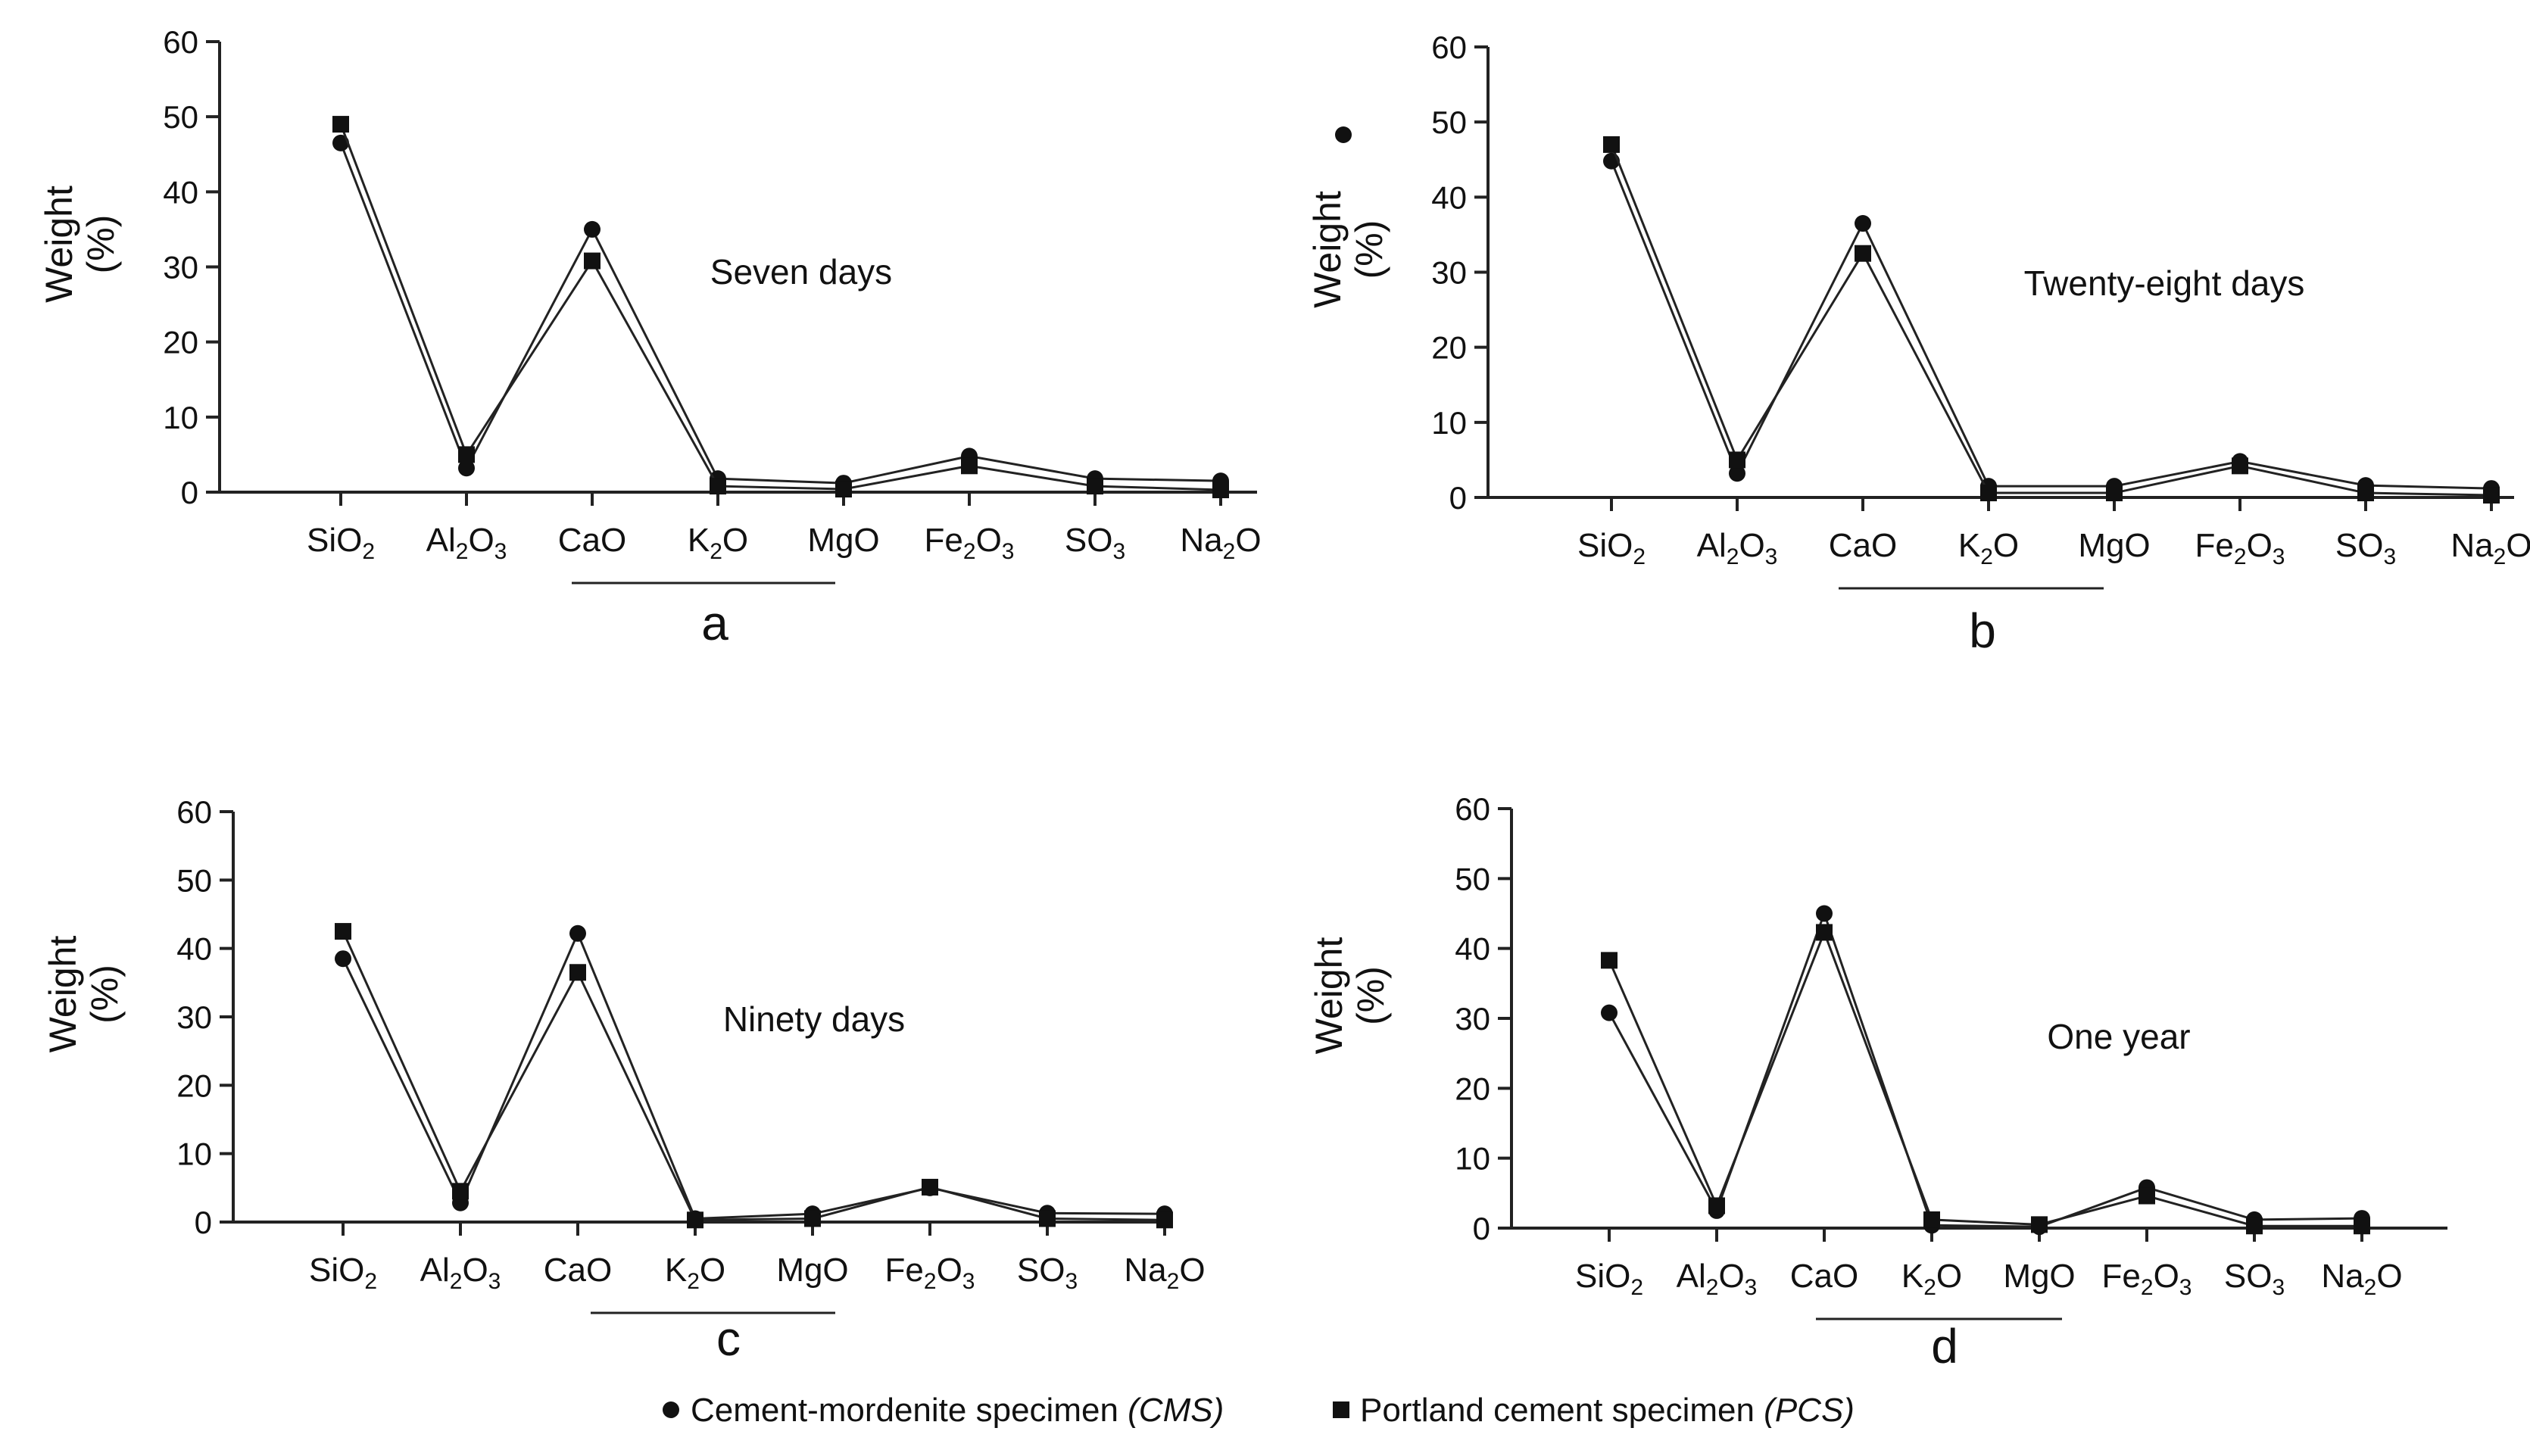 The width and height of the screenshot is (2530, 1456). I want to click on stray-circle-marker, so click(1343, 134).